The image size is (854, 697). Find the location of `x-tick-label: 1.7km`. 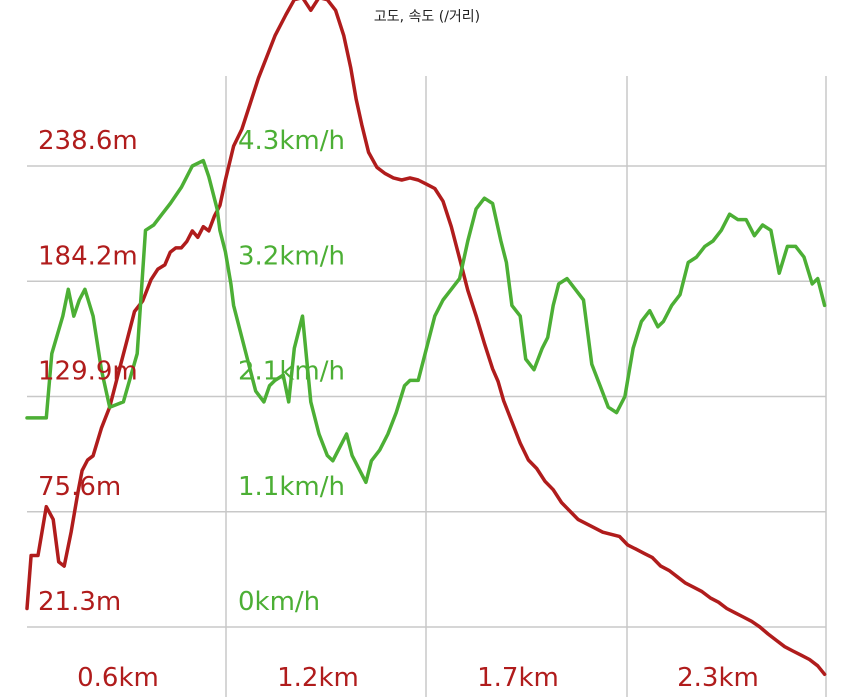

x-tick-label: 1.7km is located at coordinates (518, 678).